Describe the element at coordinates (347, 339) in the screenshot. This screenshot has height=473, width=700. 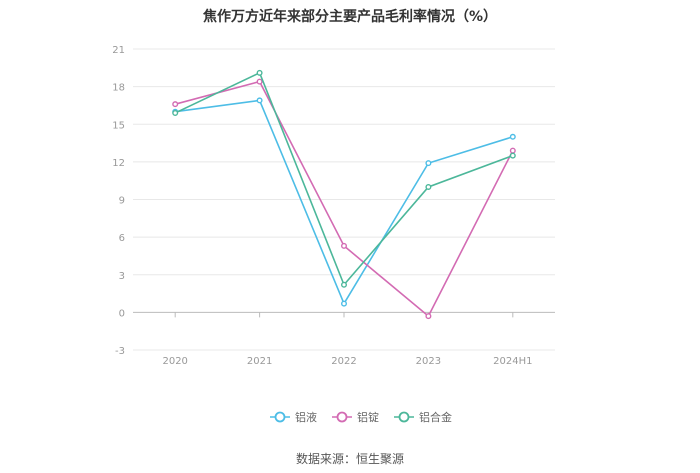
I see `x-axis: 2020 2021 2022 2023 2024H1` at that location.